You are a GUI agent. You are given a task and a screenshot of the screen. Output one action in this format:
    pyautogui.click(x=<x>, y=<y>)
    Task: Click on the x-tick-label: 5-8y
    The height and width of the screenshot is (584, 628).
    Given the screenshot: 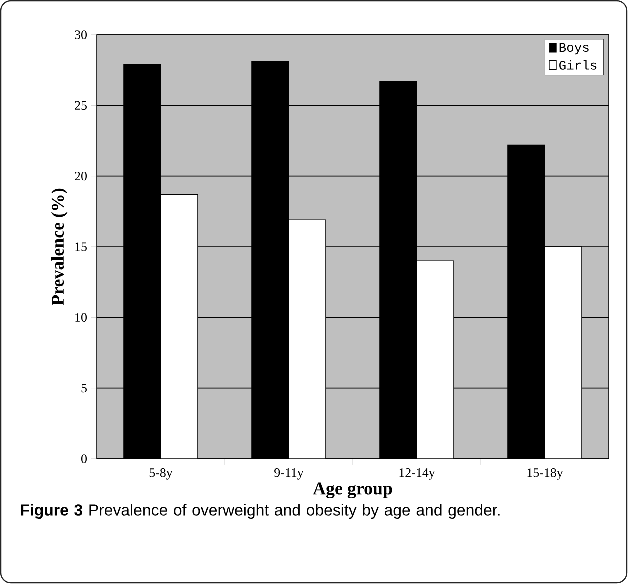 What is the action you would take?
    pyautogui.click(x=161, y=474)
    